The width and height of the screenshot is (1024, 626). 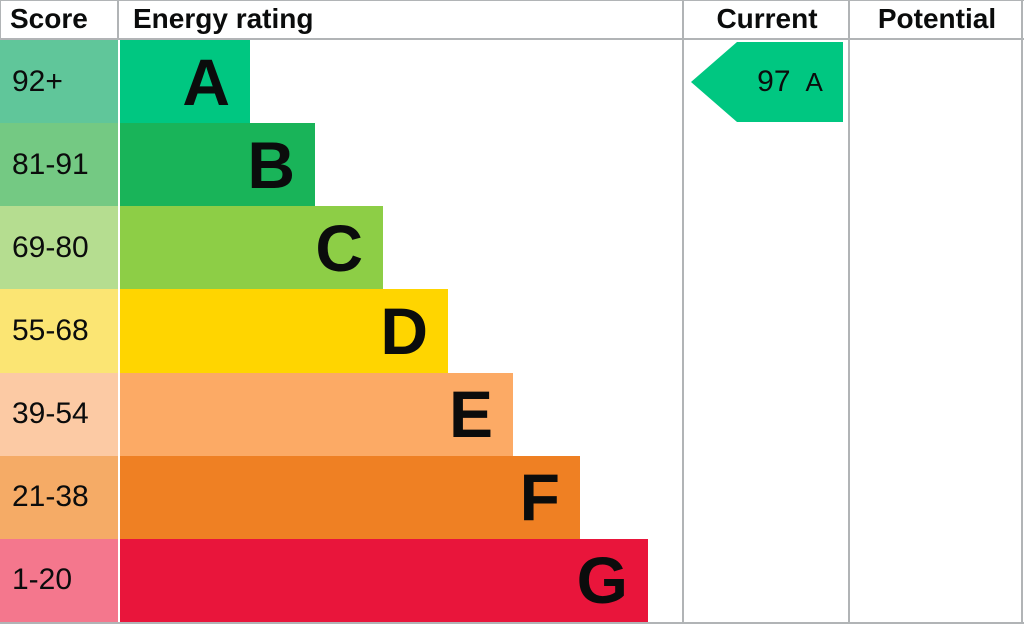 What do you see at coordinates (767, 18) in the screenshot?
I see `column-header-current: Current` at bounding box center [767, 18].